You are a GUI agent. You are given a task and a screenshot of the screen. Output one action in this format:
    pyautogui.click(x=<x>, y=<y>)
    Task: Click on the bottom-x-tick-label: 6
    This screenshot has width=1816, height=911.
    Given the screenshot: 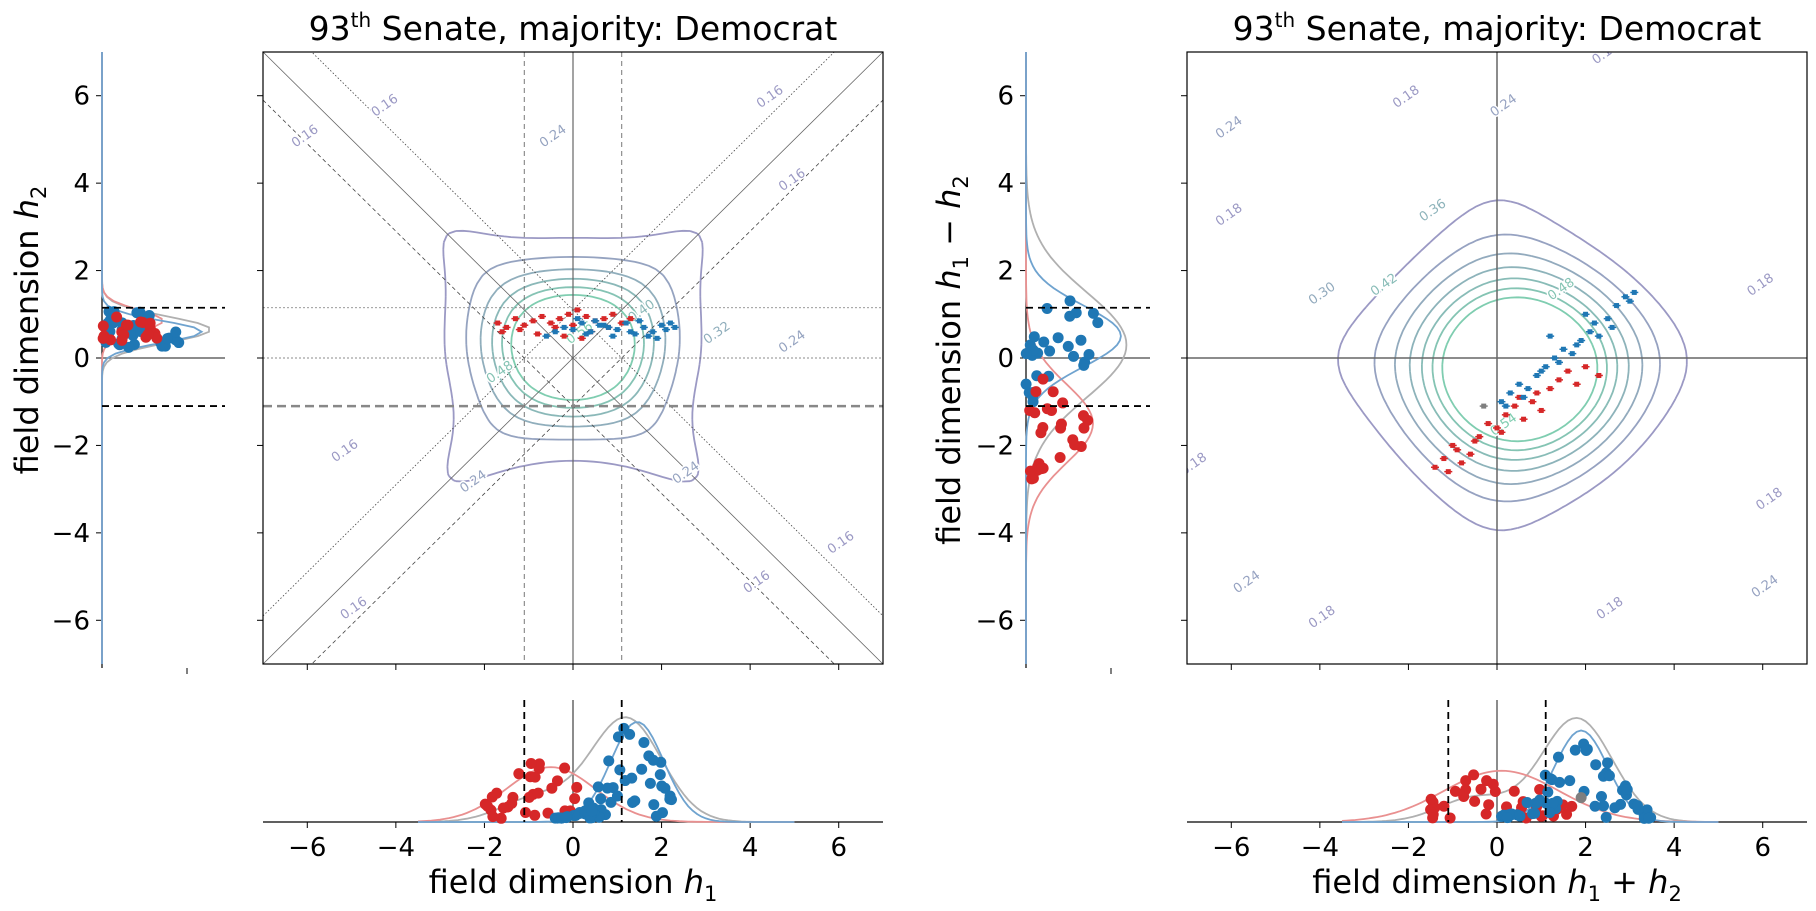 What is the action you would take?
    pyautogui.click(x=838, y=848)
    